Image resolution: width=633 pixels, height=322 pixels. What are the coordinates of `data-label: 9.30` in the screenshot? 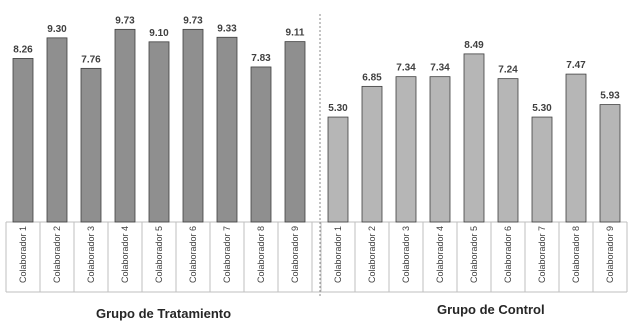 It's located at (57, 29).